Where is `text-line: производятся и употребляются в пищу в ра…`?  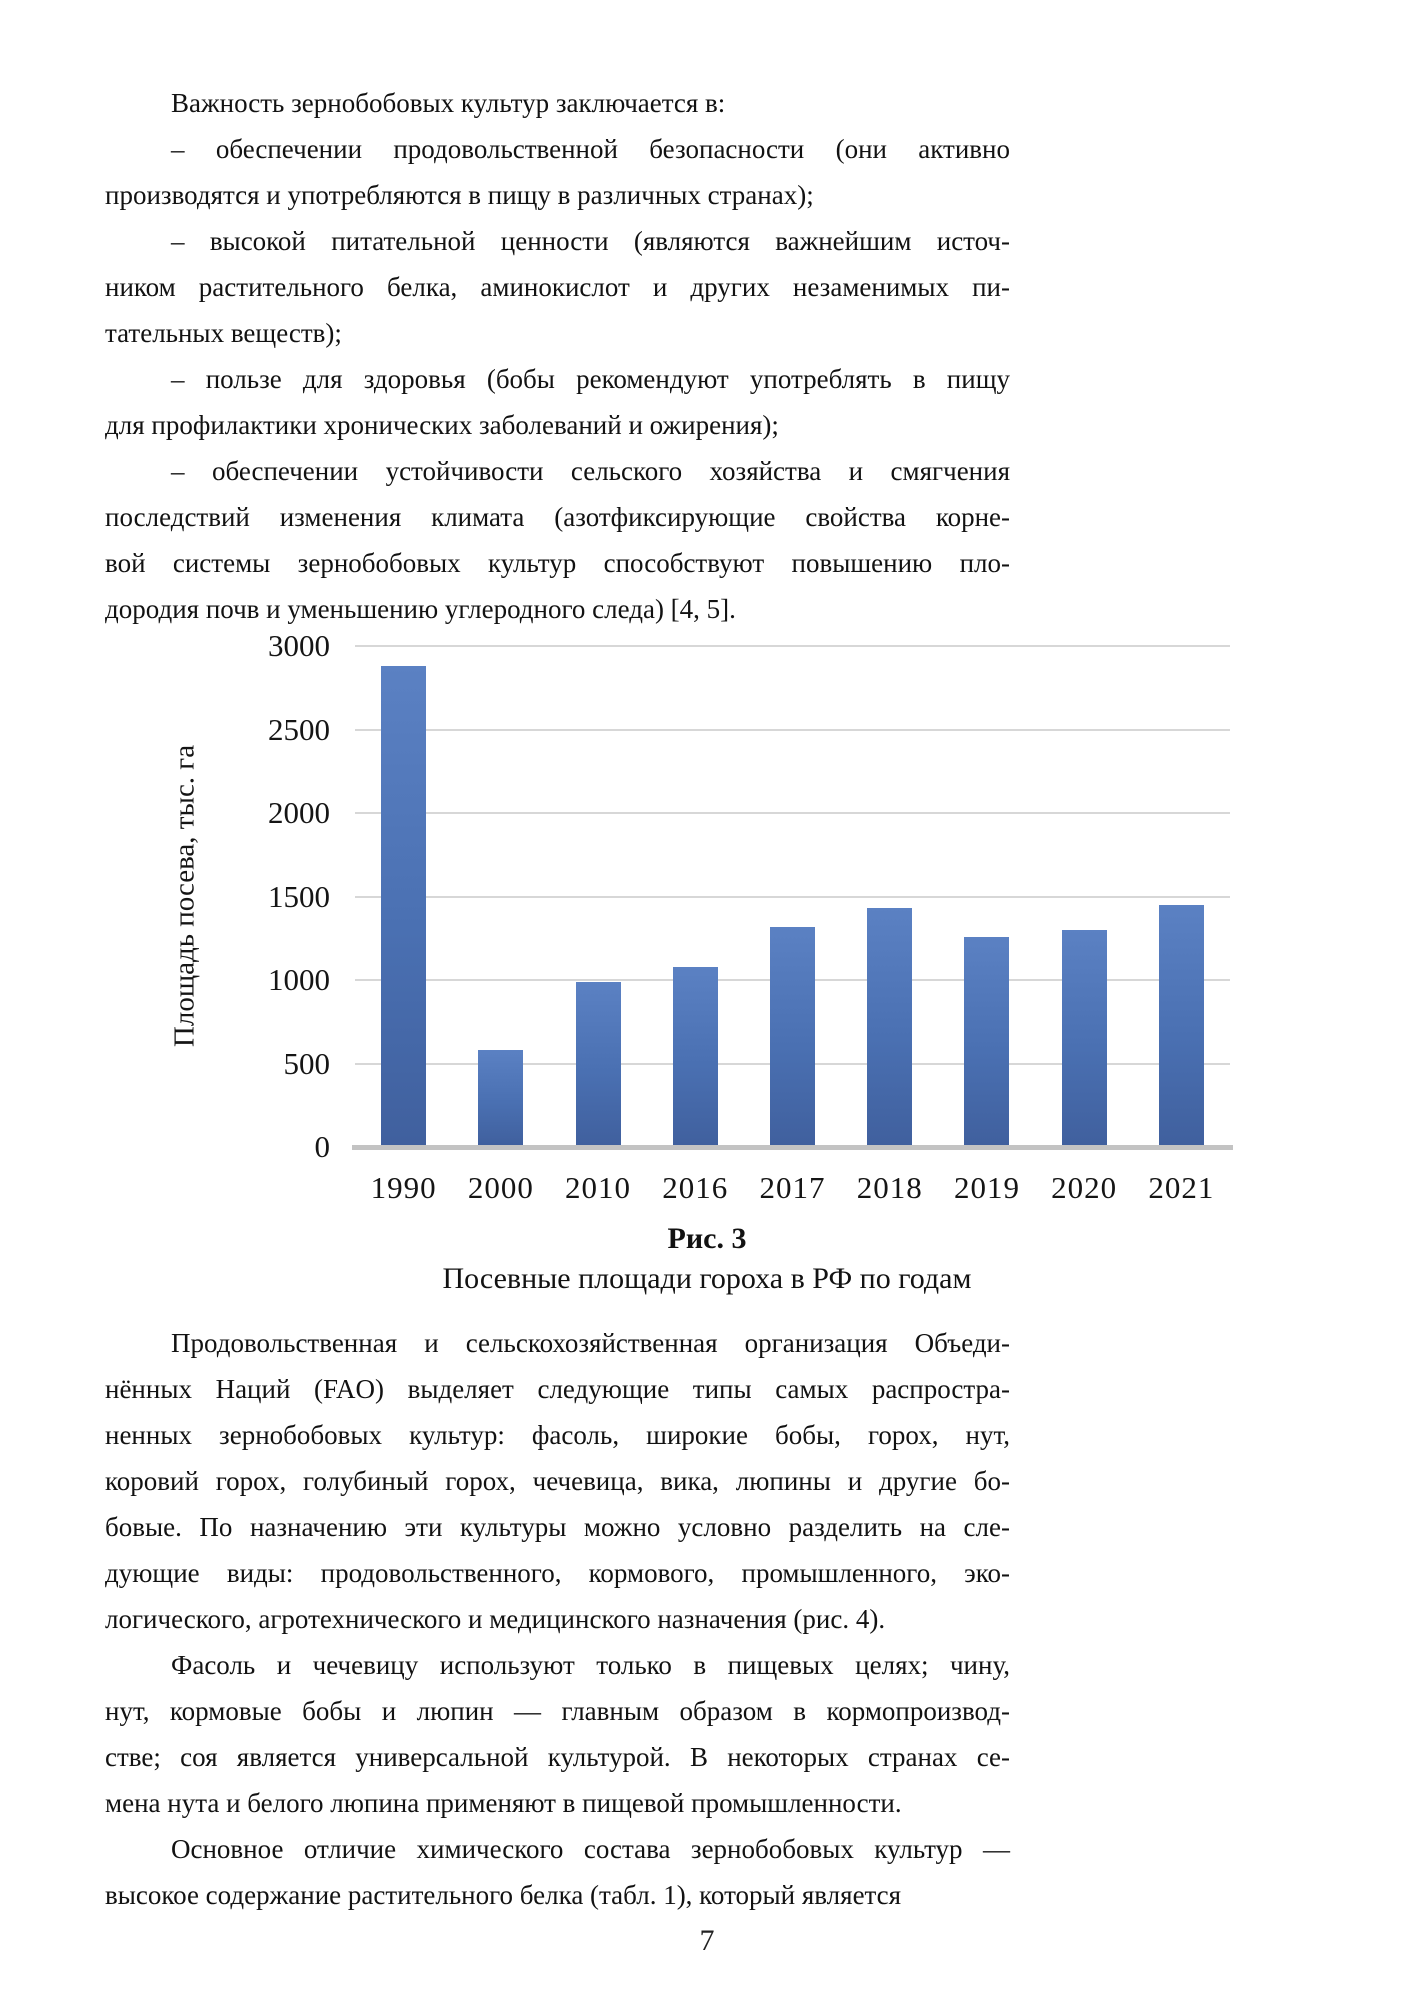 text-line: производятся и употребляются в пищу в ра… is located at coordinates (459, 195).